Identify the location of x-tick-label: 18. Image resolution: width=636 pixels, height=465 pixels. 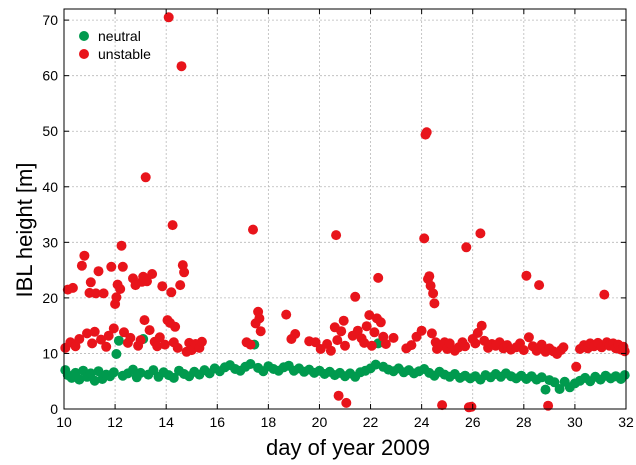
(269, 422).